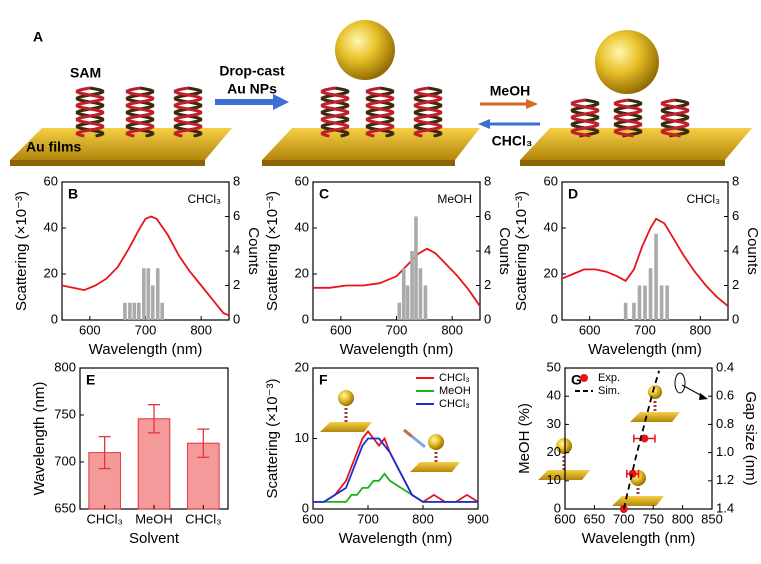 The image size is (761, 564). Describe the element at coordinates (53, 147) in the screenshot. I see `film-label: Au films` at that location.